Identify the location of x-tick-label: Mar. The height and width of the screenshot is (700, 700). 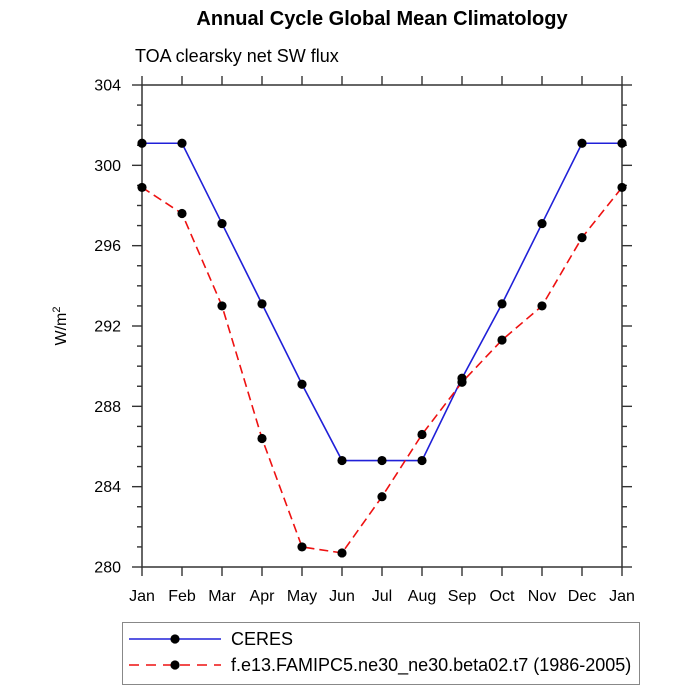
(222, 596).